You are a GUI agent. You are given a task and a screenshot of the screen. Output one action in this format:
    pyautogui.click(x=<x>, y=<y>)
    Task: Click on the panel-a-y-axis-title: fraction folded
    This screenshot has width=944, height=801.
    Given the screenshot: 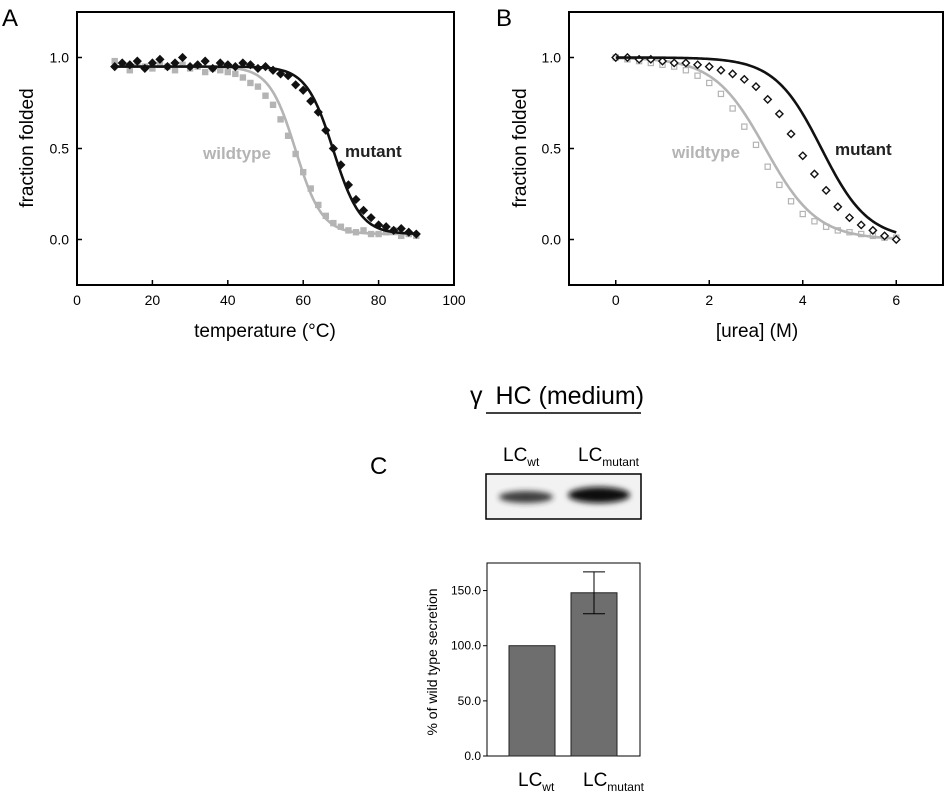 What is the action you would take?
    pyautogui.click(x=27, y=147)
    